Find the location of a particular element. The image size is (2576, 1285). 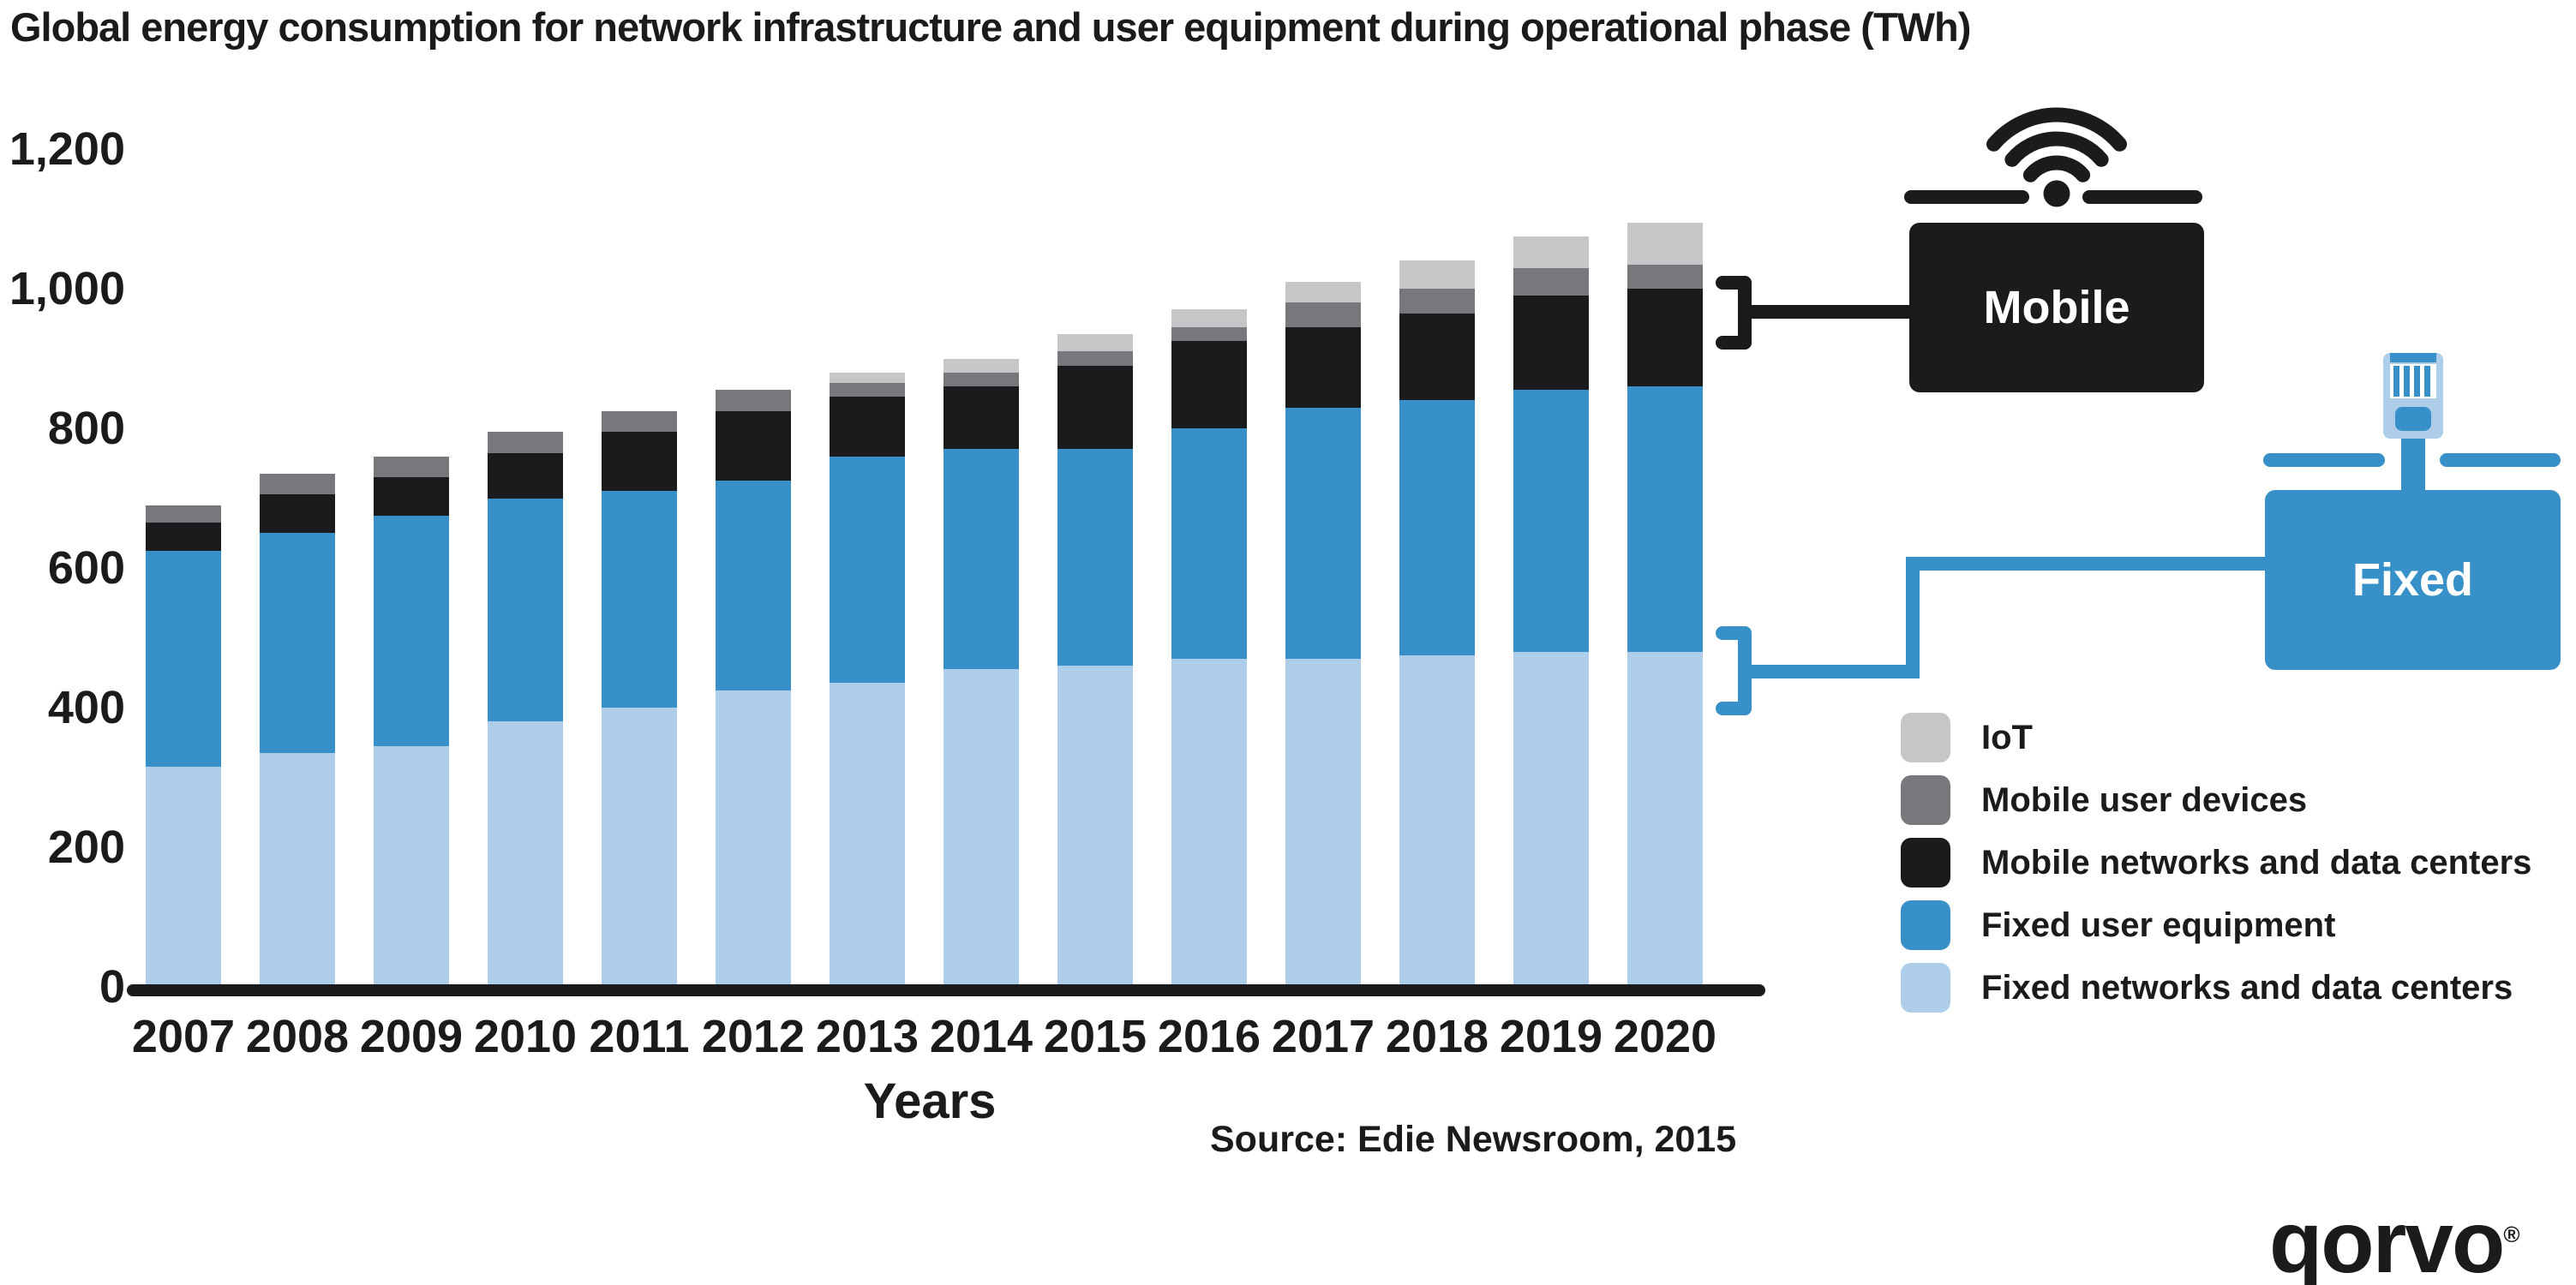

legend-label: IoT is located at coordinates (2007, 737).